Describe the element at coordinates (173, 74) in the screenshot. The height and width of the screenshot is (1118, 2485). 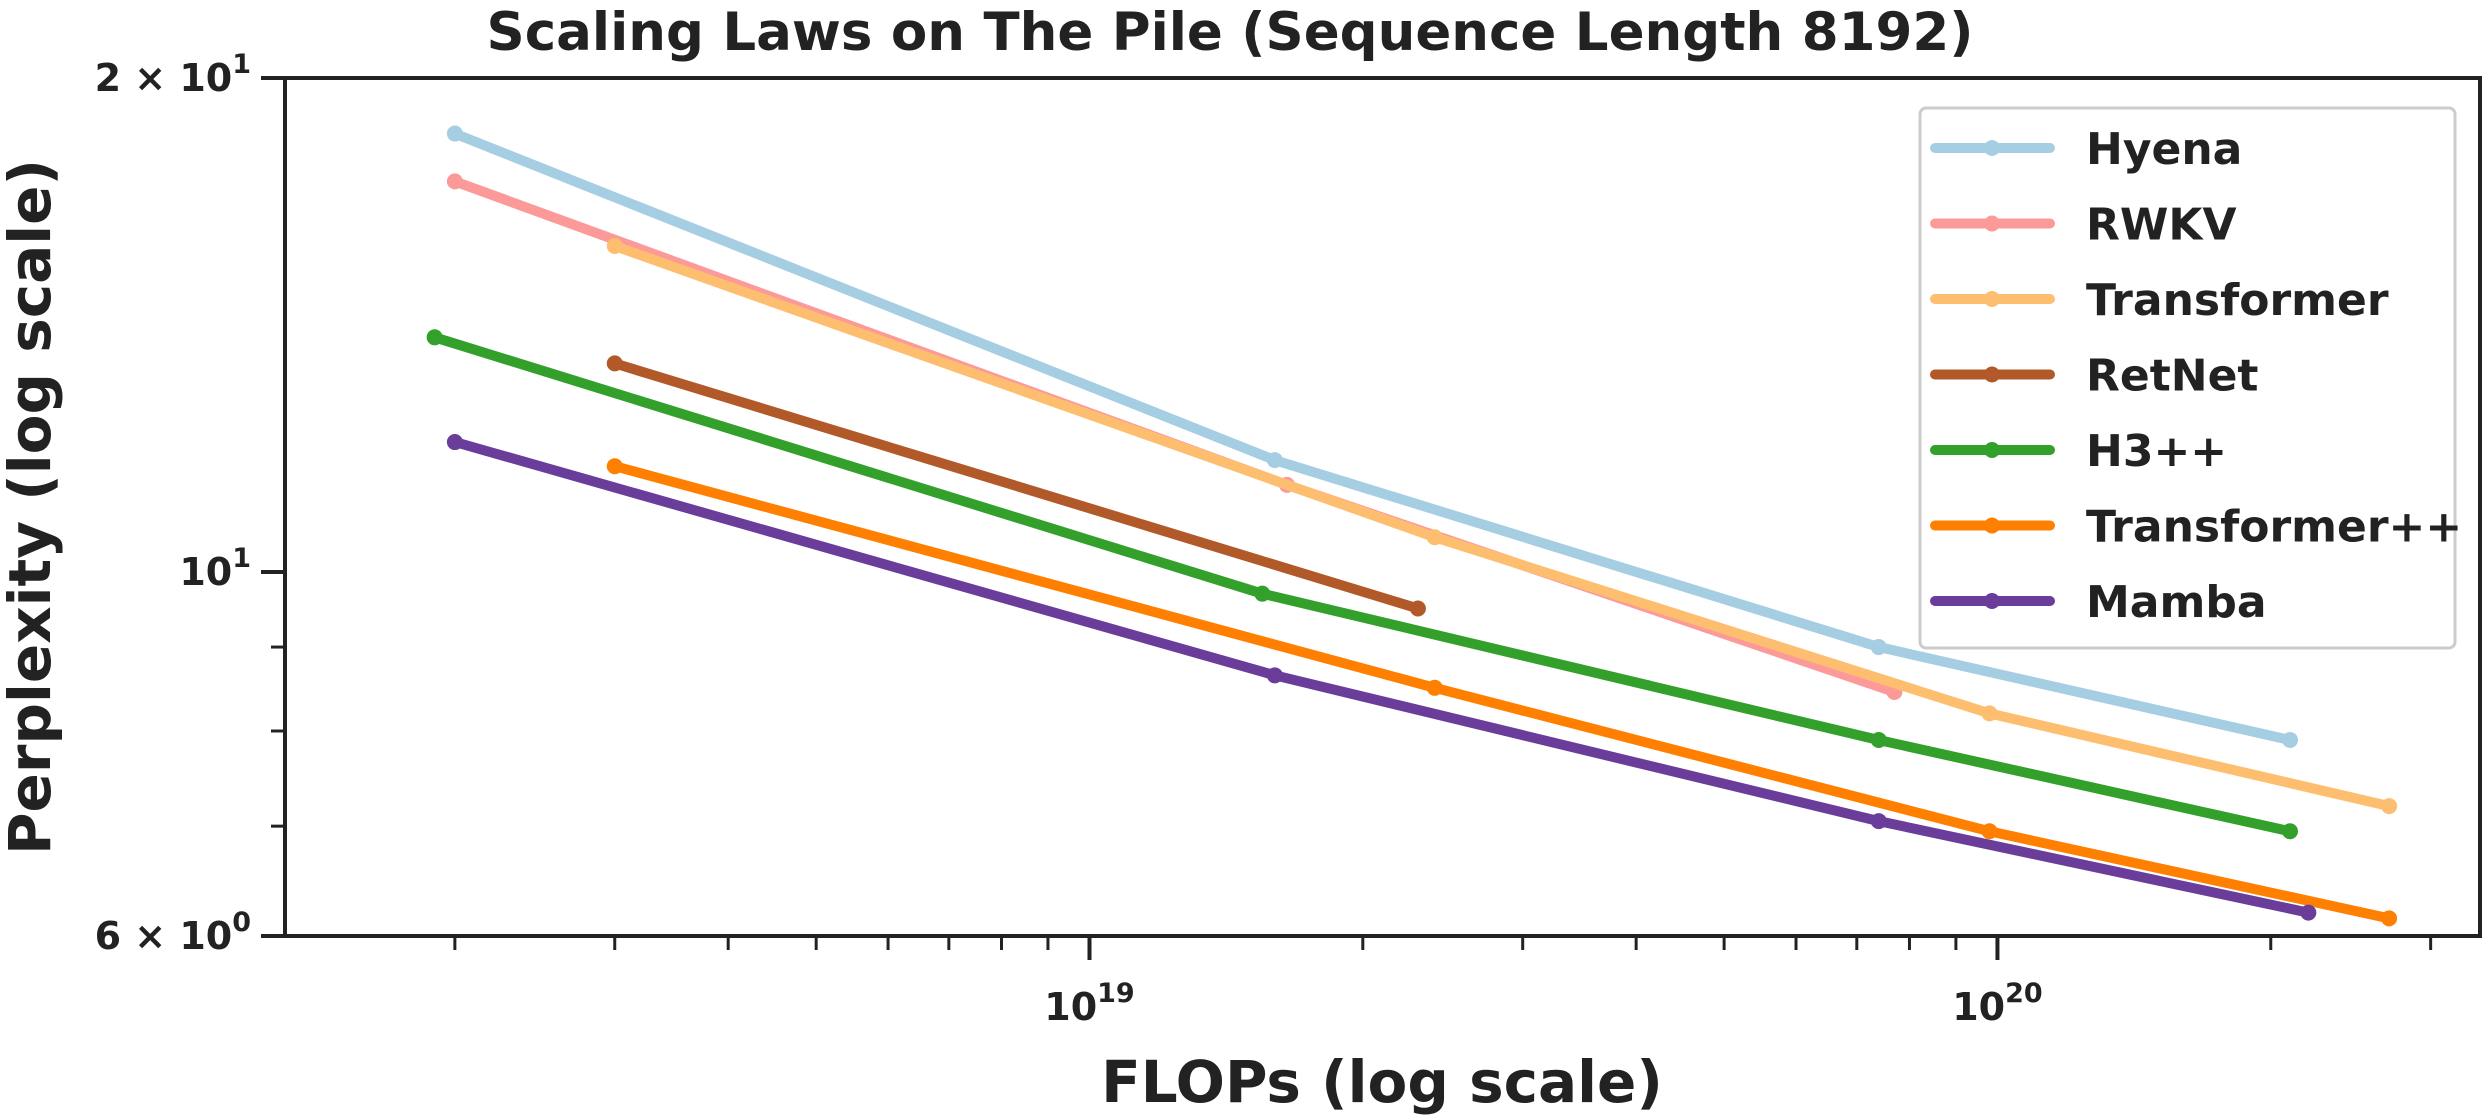
I see `y-tick-label: 2 × 101` at that location.